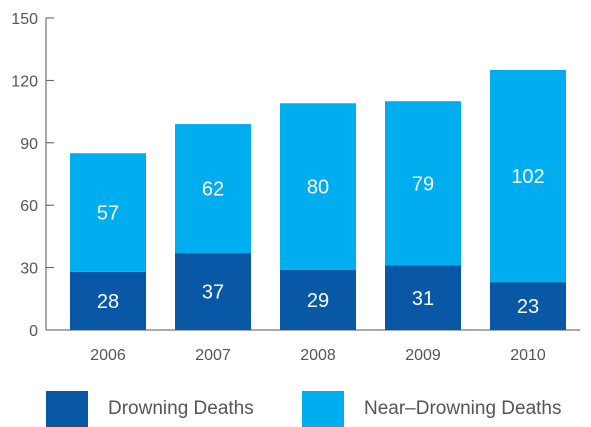  What do you see at coordinates (313, 346) in the screenshot?
I see `x-axis: 2006 2007 2008 2009 2010` at bounding box center [313, 346].